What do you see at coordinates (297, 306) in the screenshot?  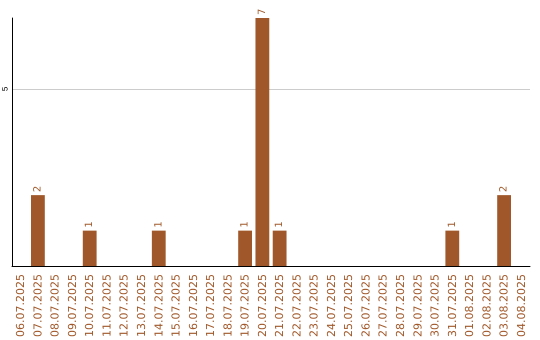 I see `x-tick-label: 22.07.2025` at bounding box center [297, 306].